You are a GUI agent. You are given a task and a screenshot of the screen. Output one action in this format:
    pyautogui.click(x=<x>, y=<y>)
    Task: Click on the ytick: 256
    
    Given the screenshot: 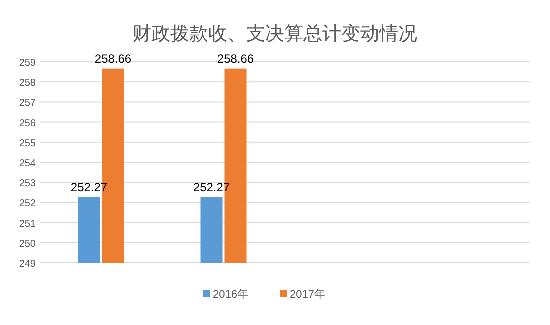 What is the action you would take?
    pyautogui.click(x=27, y=124)
    